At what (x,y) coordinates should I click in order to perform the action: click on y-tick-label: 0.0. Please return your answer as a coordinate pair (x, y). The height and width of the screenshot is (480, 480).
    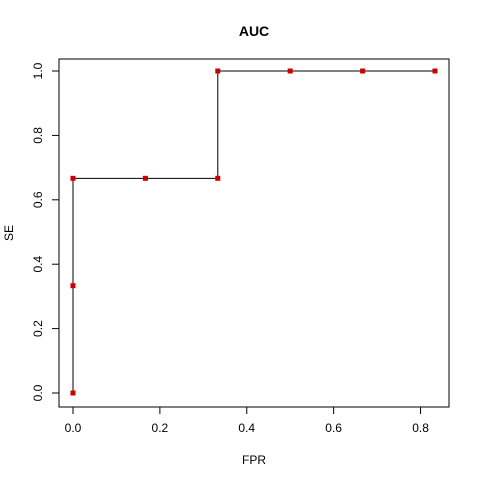
    Looking at the image, I should click on (38, 392).